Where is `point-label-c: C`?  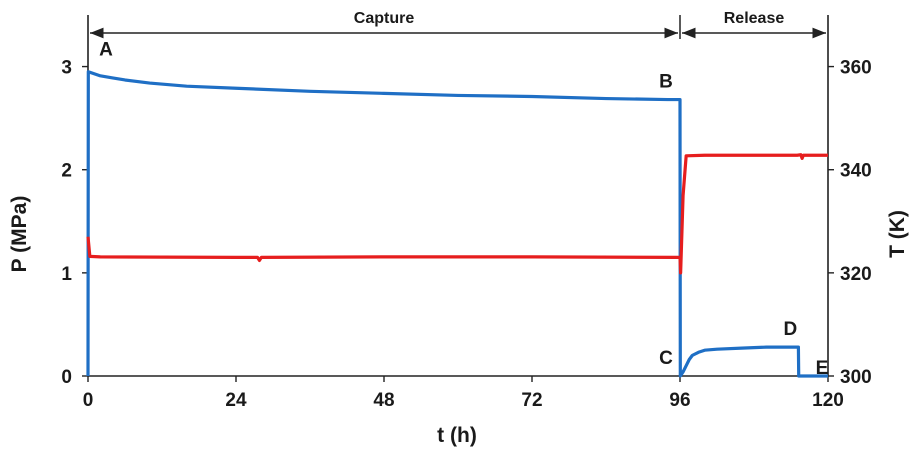
point-label-c: C is located at coordinates (666, 358).